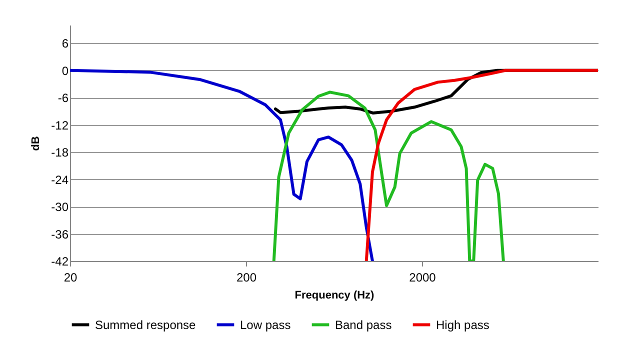  I want to click on y-tick-label: 6, so click(65, 43).